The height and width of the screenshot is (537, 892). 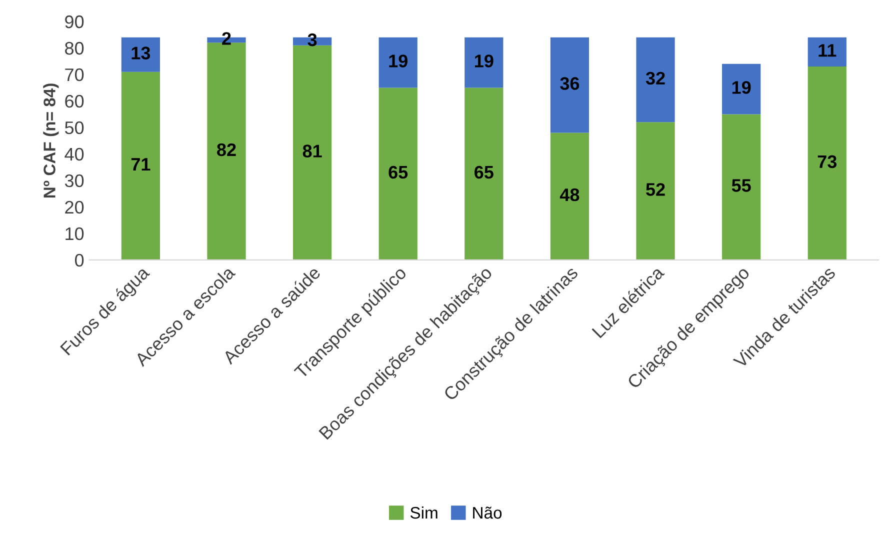 I want to click on y-tick-label: 20, so click(x=74, y=207).